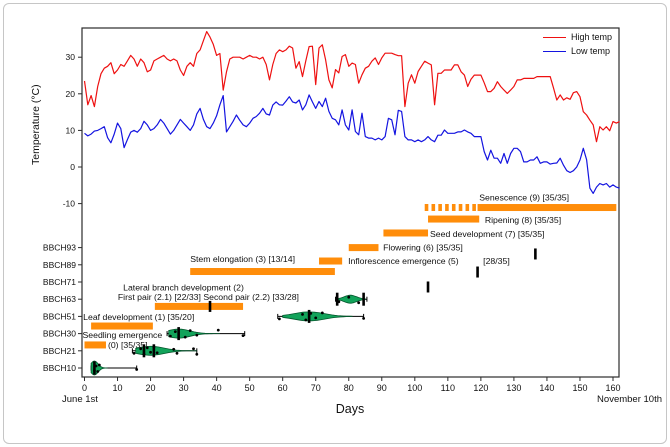 The width and height of the screenshot is (670, 447). What do you see at coordinates (72, 167) in the screenshot?
I see `temp-tick-label: 0` at bounding box center [72, 167].